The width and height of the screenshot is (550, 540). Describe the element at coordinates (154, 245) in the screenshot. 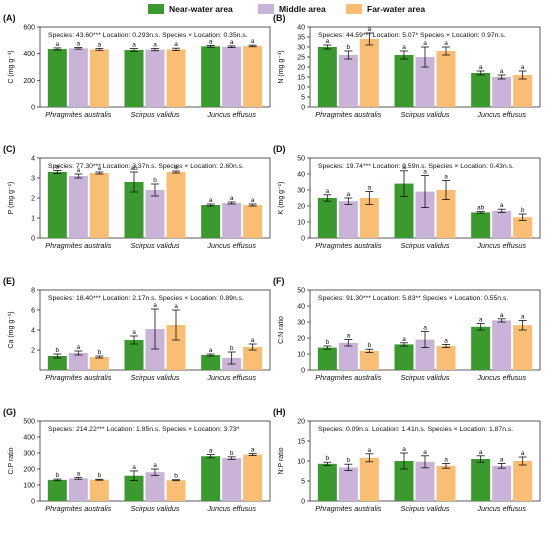

I see `panel-c-category-label: Scirpus validus` at that location.